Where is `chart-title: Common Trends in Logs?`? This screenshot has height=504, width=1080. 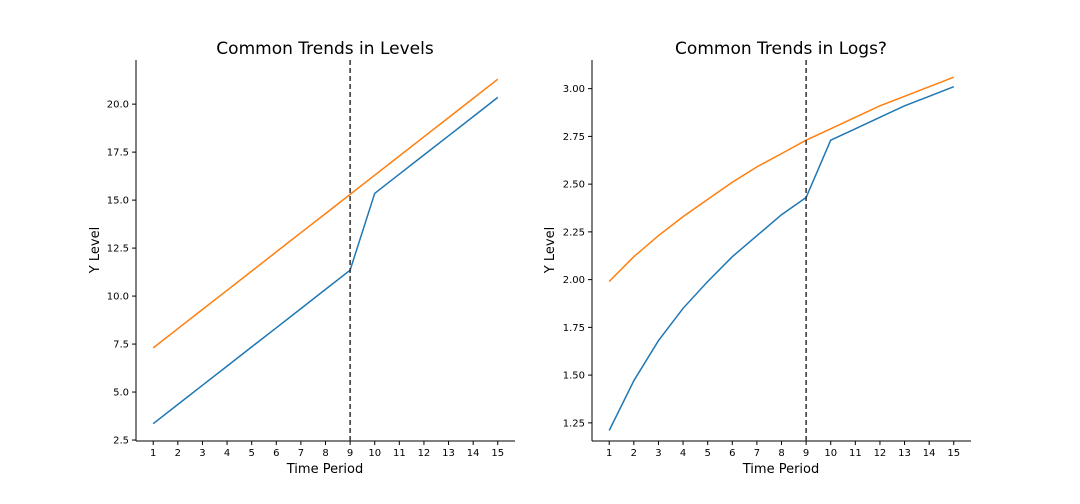 chart-title: Common Trends in Logs? is located at coordinates (781, 49).